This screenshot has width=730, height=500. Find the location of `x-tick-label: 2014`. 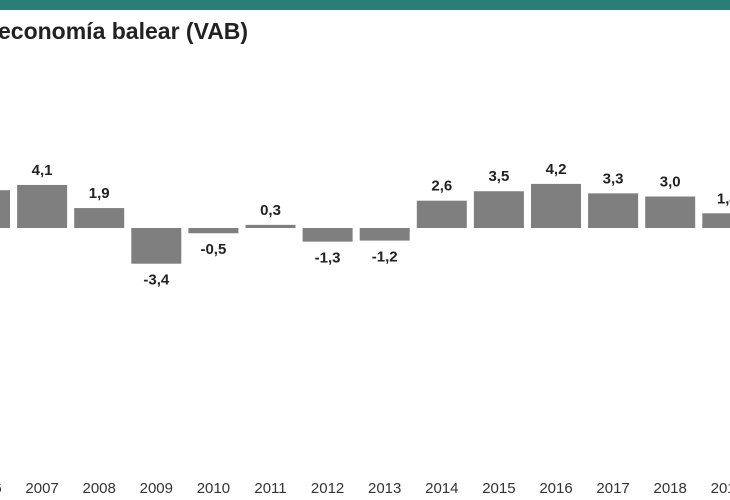

x-tick-label: 2014 is located at coordinates (441, 488).